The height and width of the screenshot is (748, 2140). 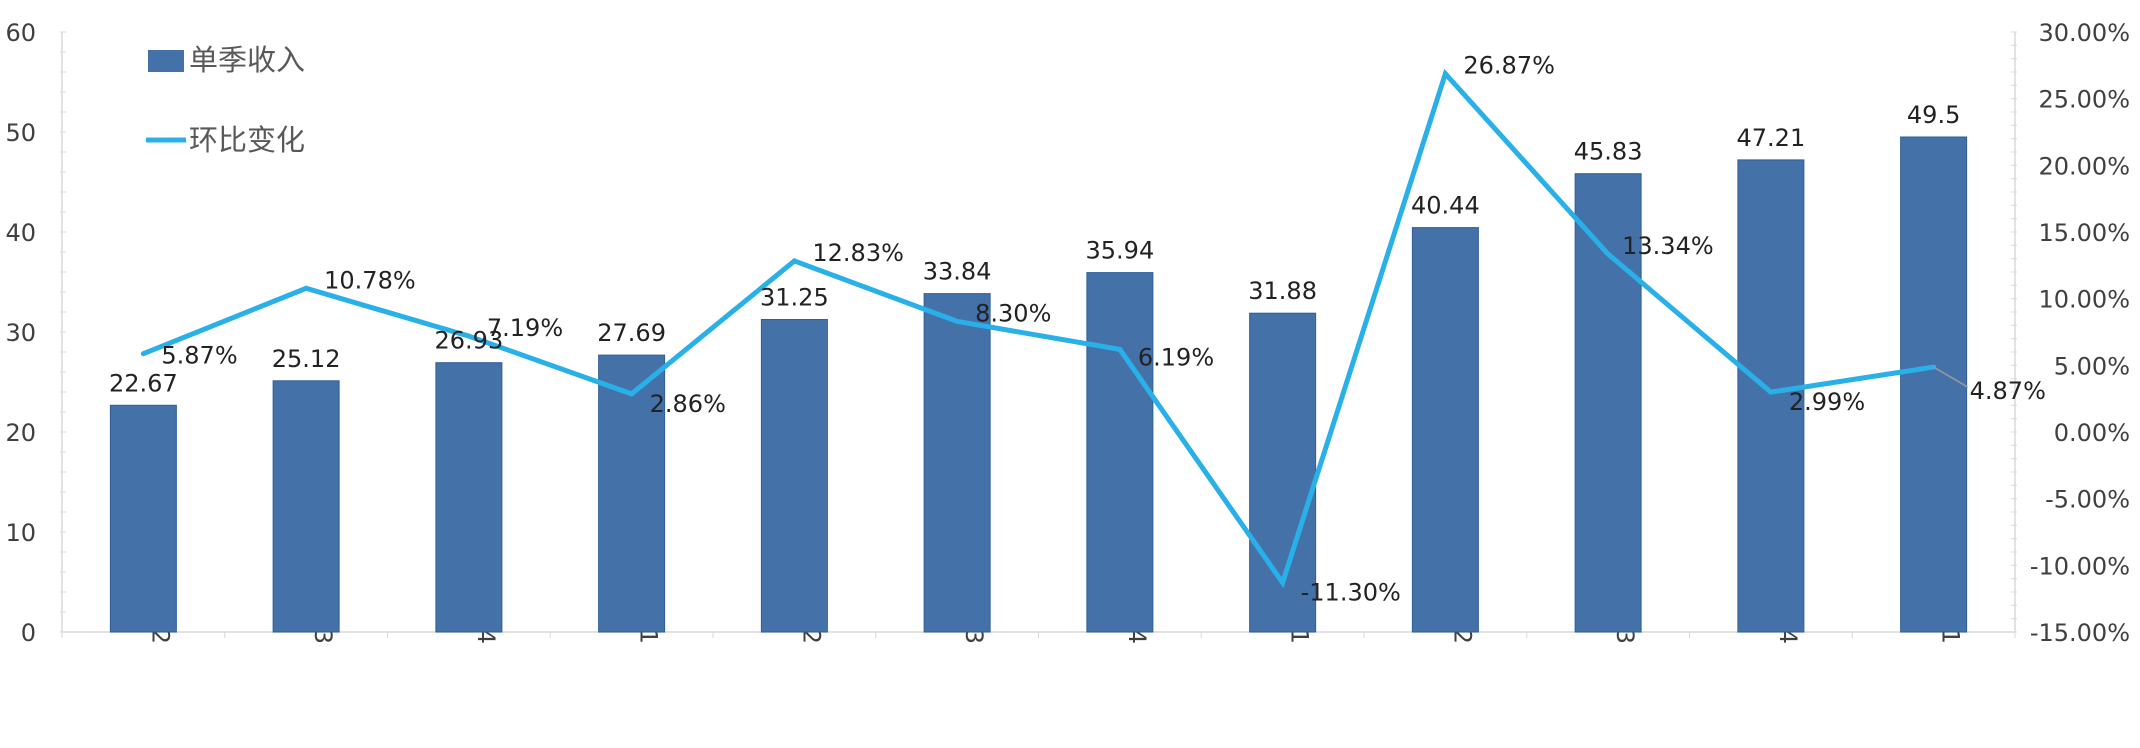 What do you see at coordinates (525, 328) in the screenshot?
I see `line-value-label: 7.19%` at bounding box center [525, 328].